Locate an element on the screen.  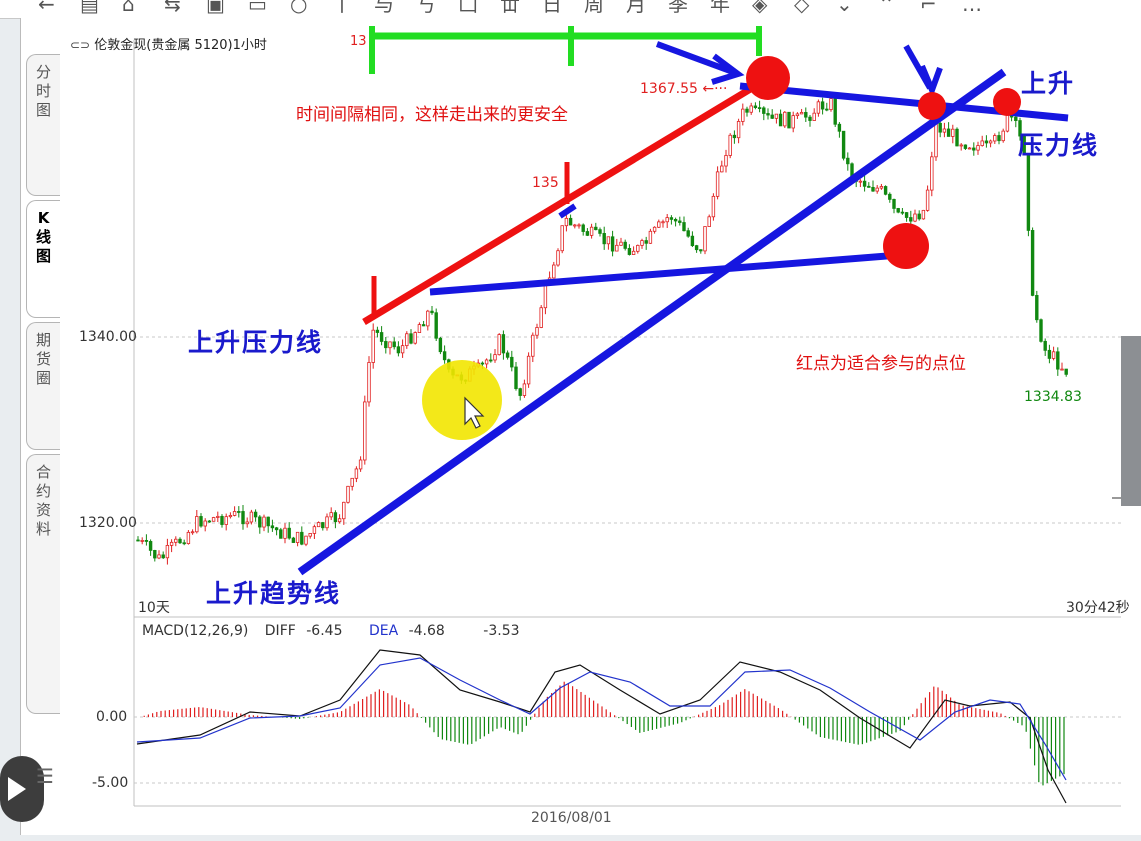
tab-time-chart-label: 分时图 is located at coordinates (43, 91).